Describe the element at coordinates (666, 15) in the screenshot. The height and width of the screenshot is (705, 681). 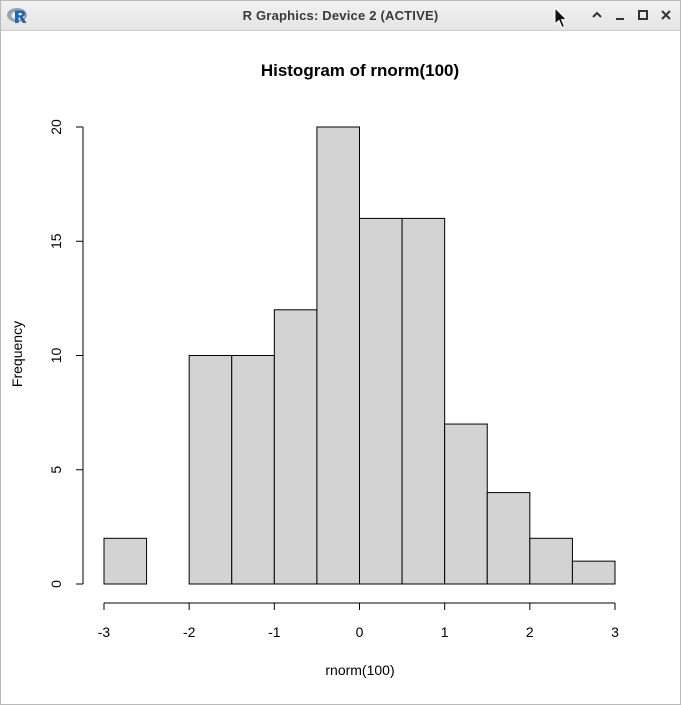
I see `close-icon` at that location.